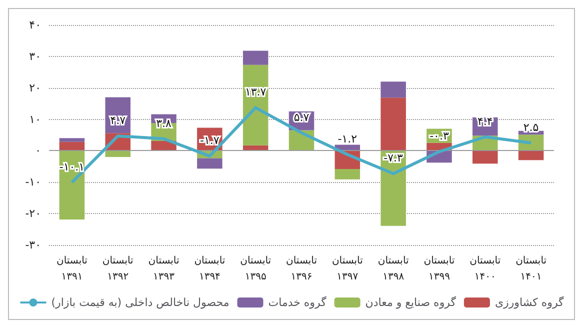  I want to click on y-tick-label: -۱۰, so click(33, 182).